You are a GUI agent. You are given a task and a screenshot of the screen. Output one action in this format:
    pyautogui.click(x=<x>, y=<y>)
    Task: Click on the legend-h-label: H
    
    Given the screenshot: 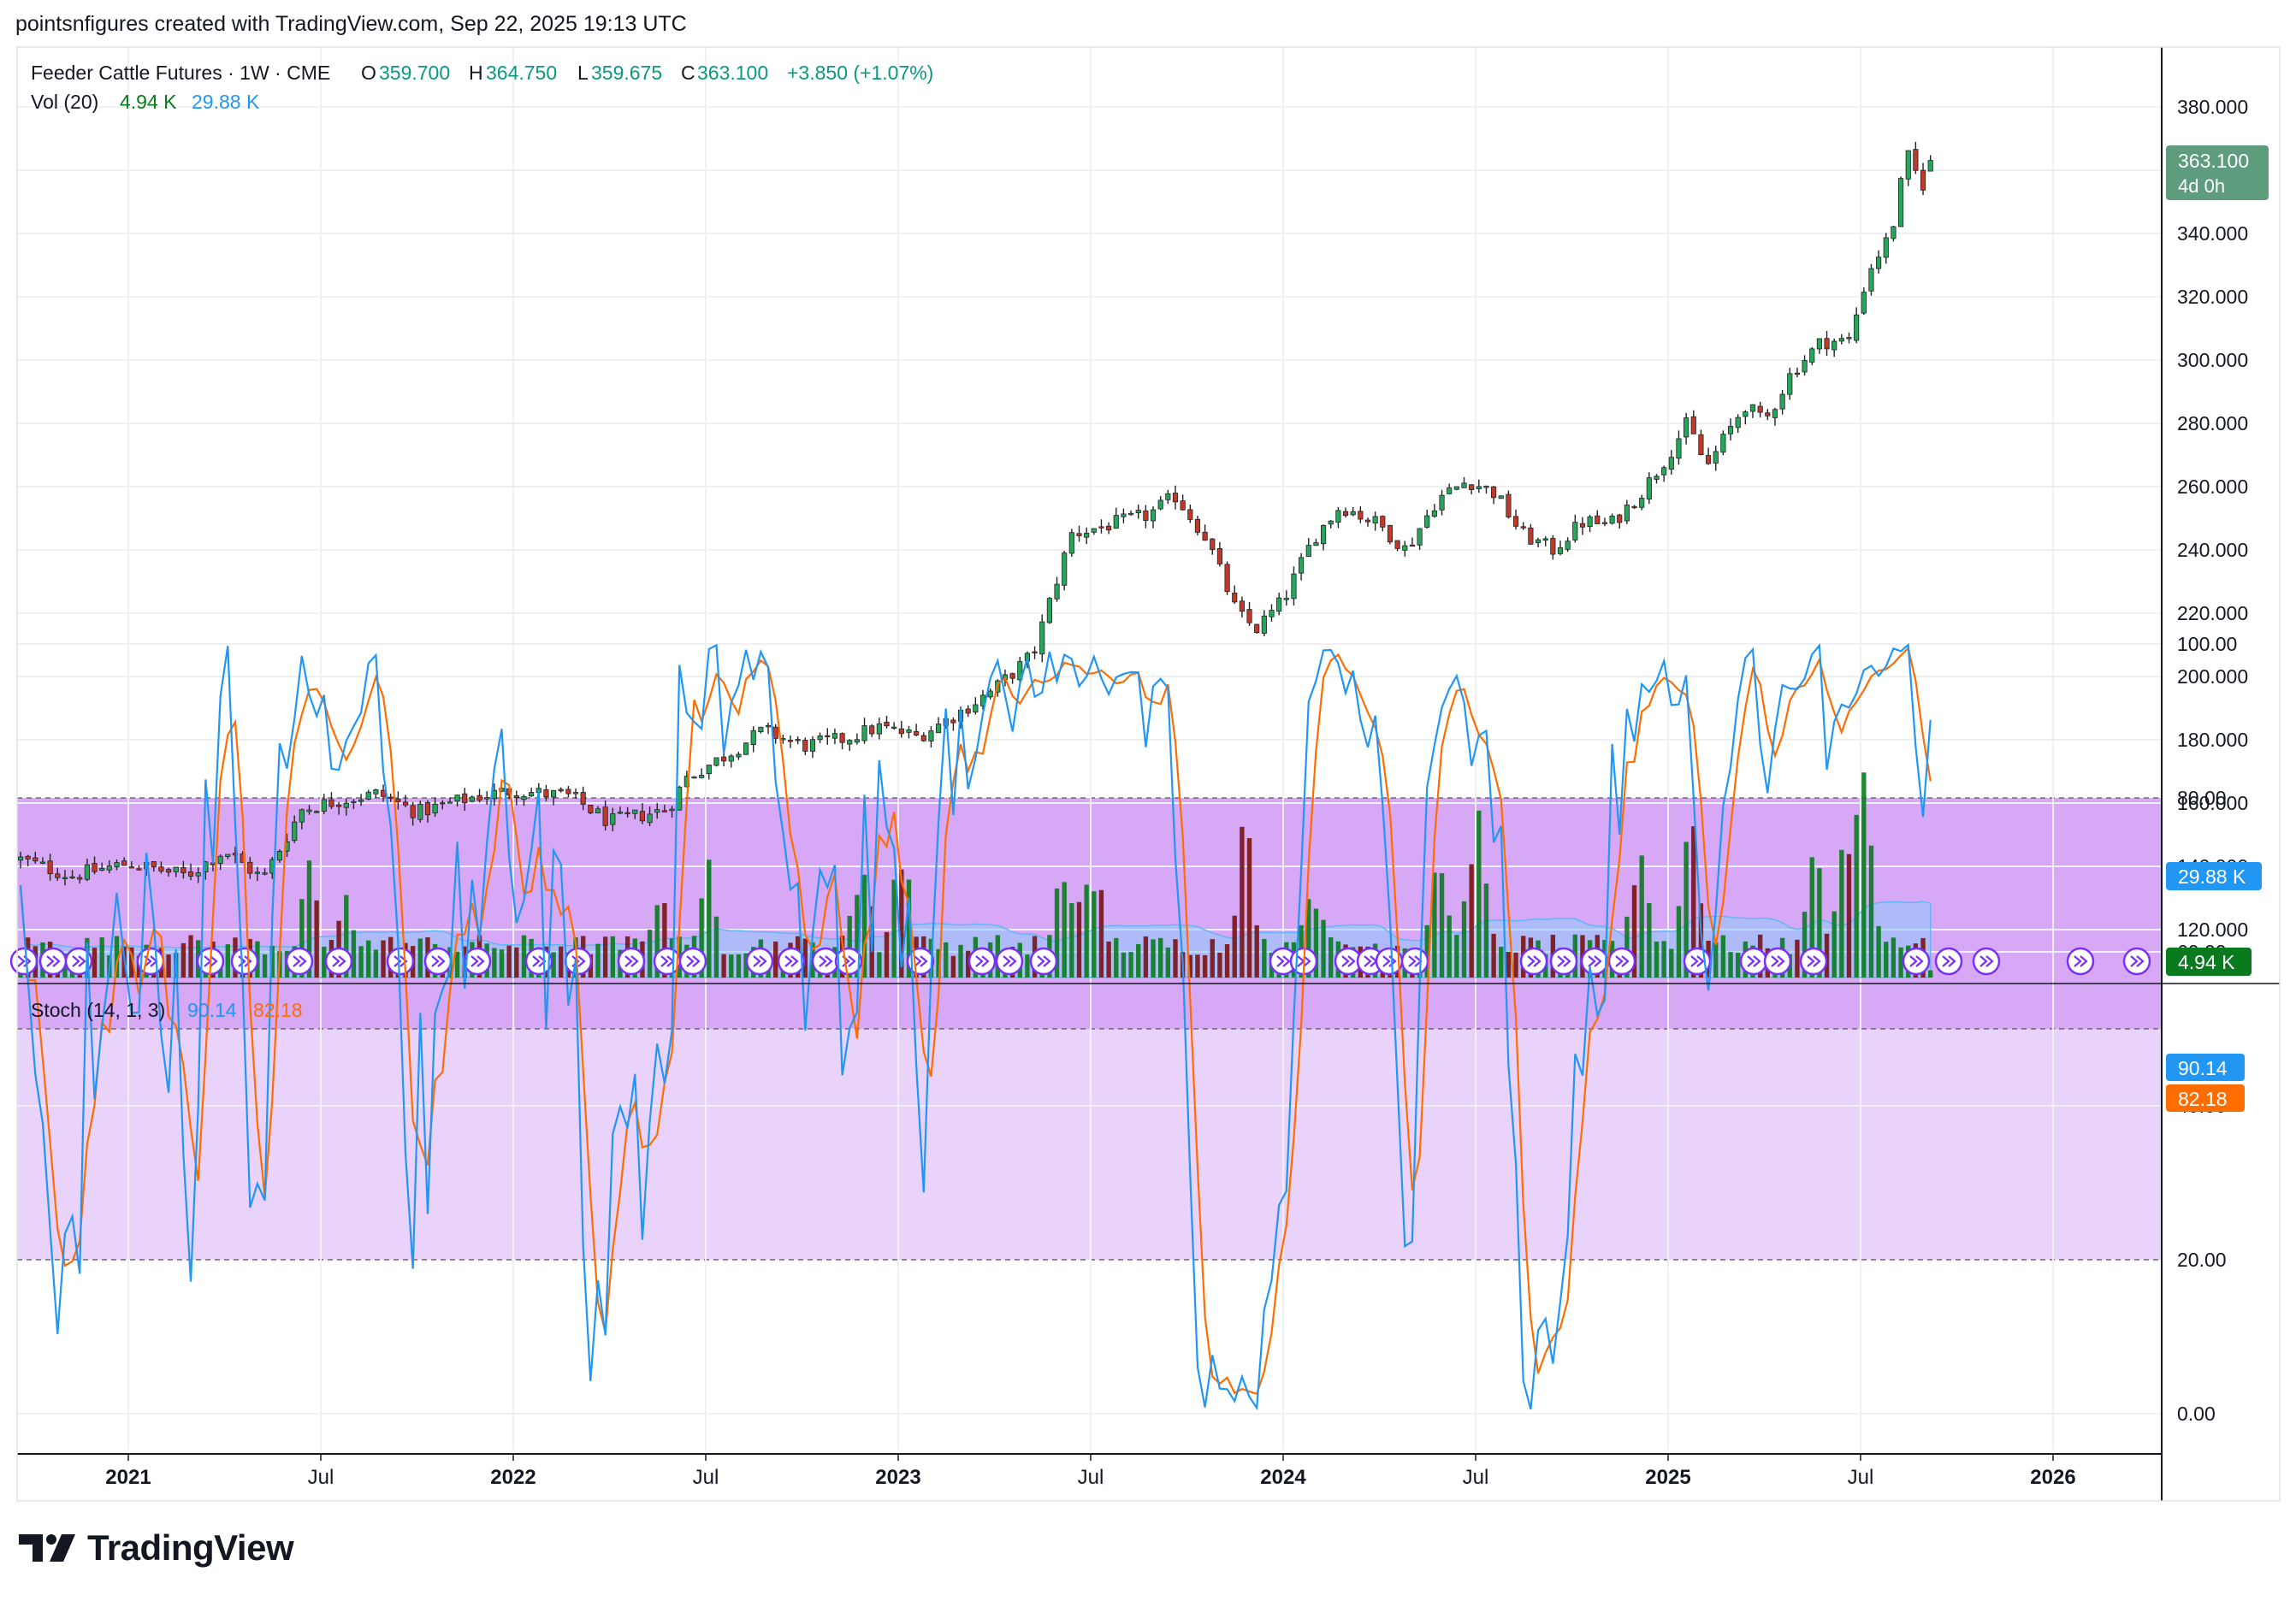 What is the action you would take?
    pyautogui.click(x=476, y=73)
    